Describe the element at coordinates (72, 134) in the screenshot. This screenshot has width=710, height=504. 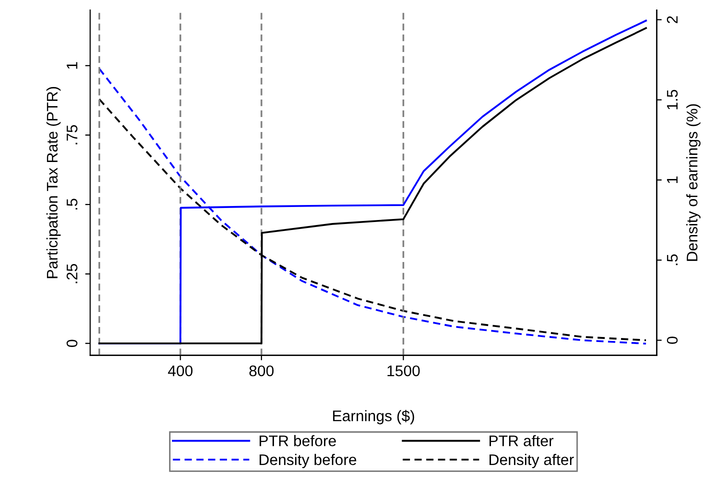
I see `y-tick-label: .75` at that location.